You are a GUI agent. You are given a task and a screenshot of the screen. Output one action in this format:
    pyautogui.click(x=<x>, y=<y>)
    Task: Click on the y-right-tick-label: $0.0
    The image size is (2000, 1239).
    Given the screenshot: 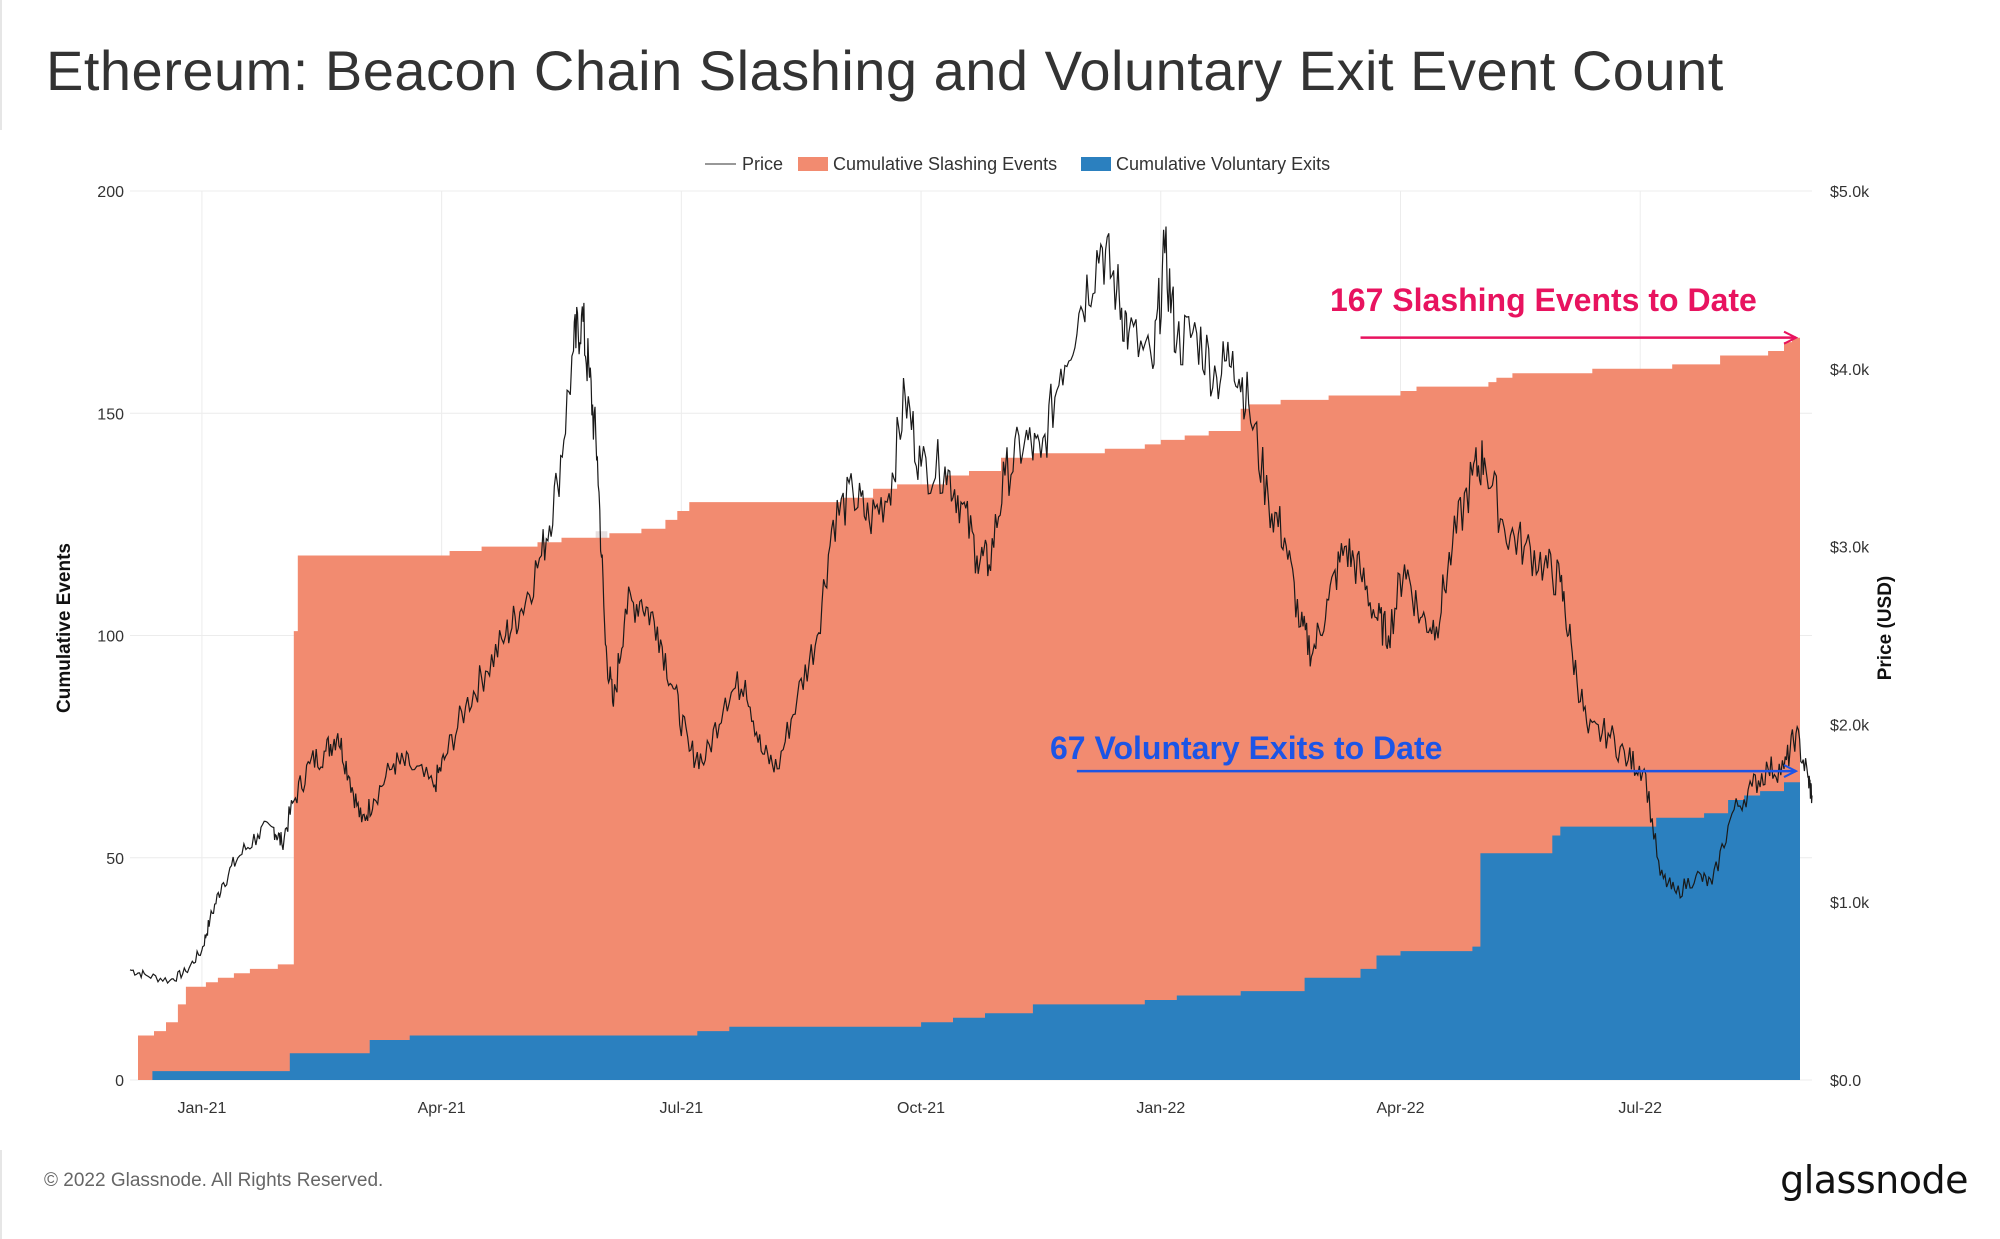 What is the action you would take?
    pyautogui.click(x=1845, y=1081)
    